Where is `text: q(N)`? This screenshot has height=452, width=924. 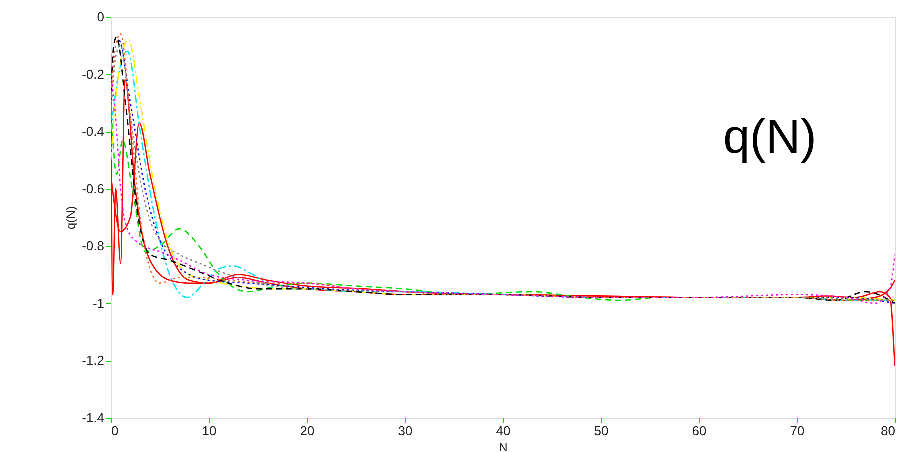 text: q(N) is located at coordinates (770, 137).